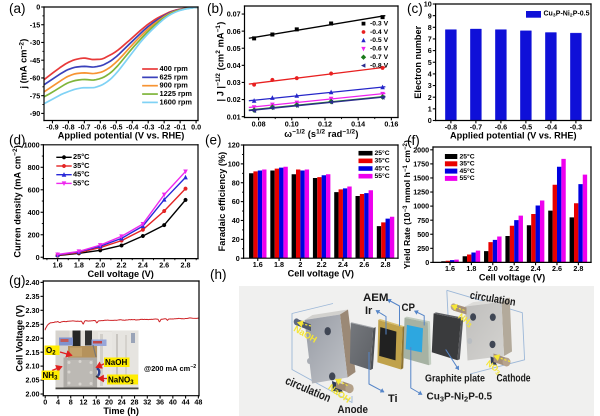 The width and height of the screenshot is (600, 416). What do you see at coordinates (455, 379) in the screenshot?
I see `svg-text: Graphite plate` at bounding box center [455, 379].